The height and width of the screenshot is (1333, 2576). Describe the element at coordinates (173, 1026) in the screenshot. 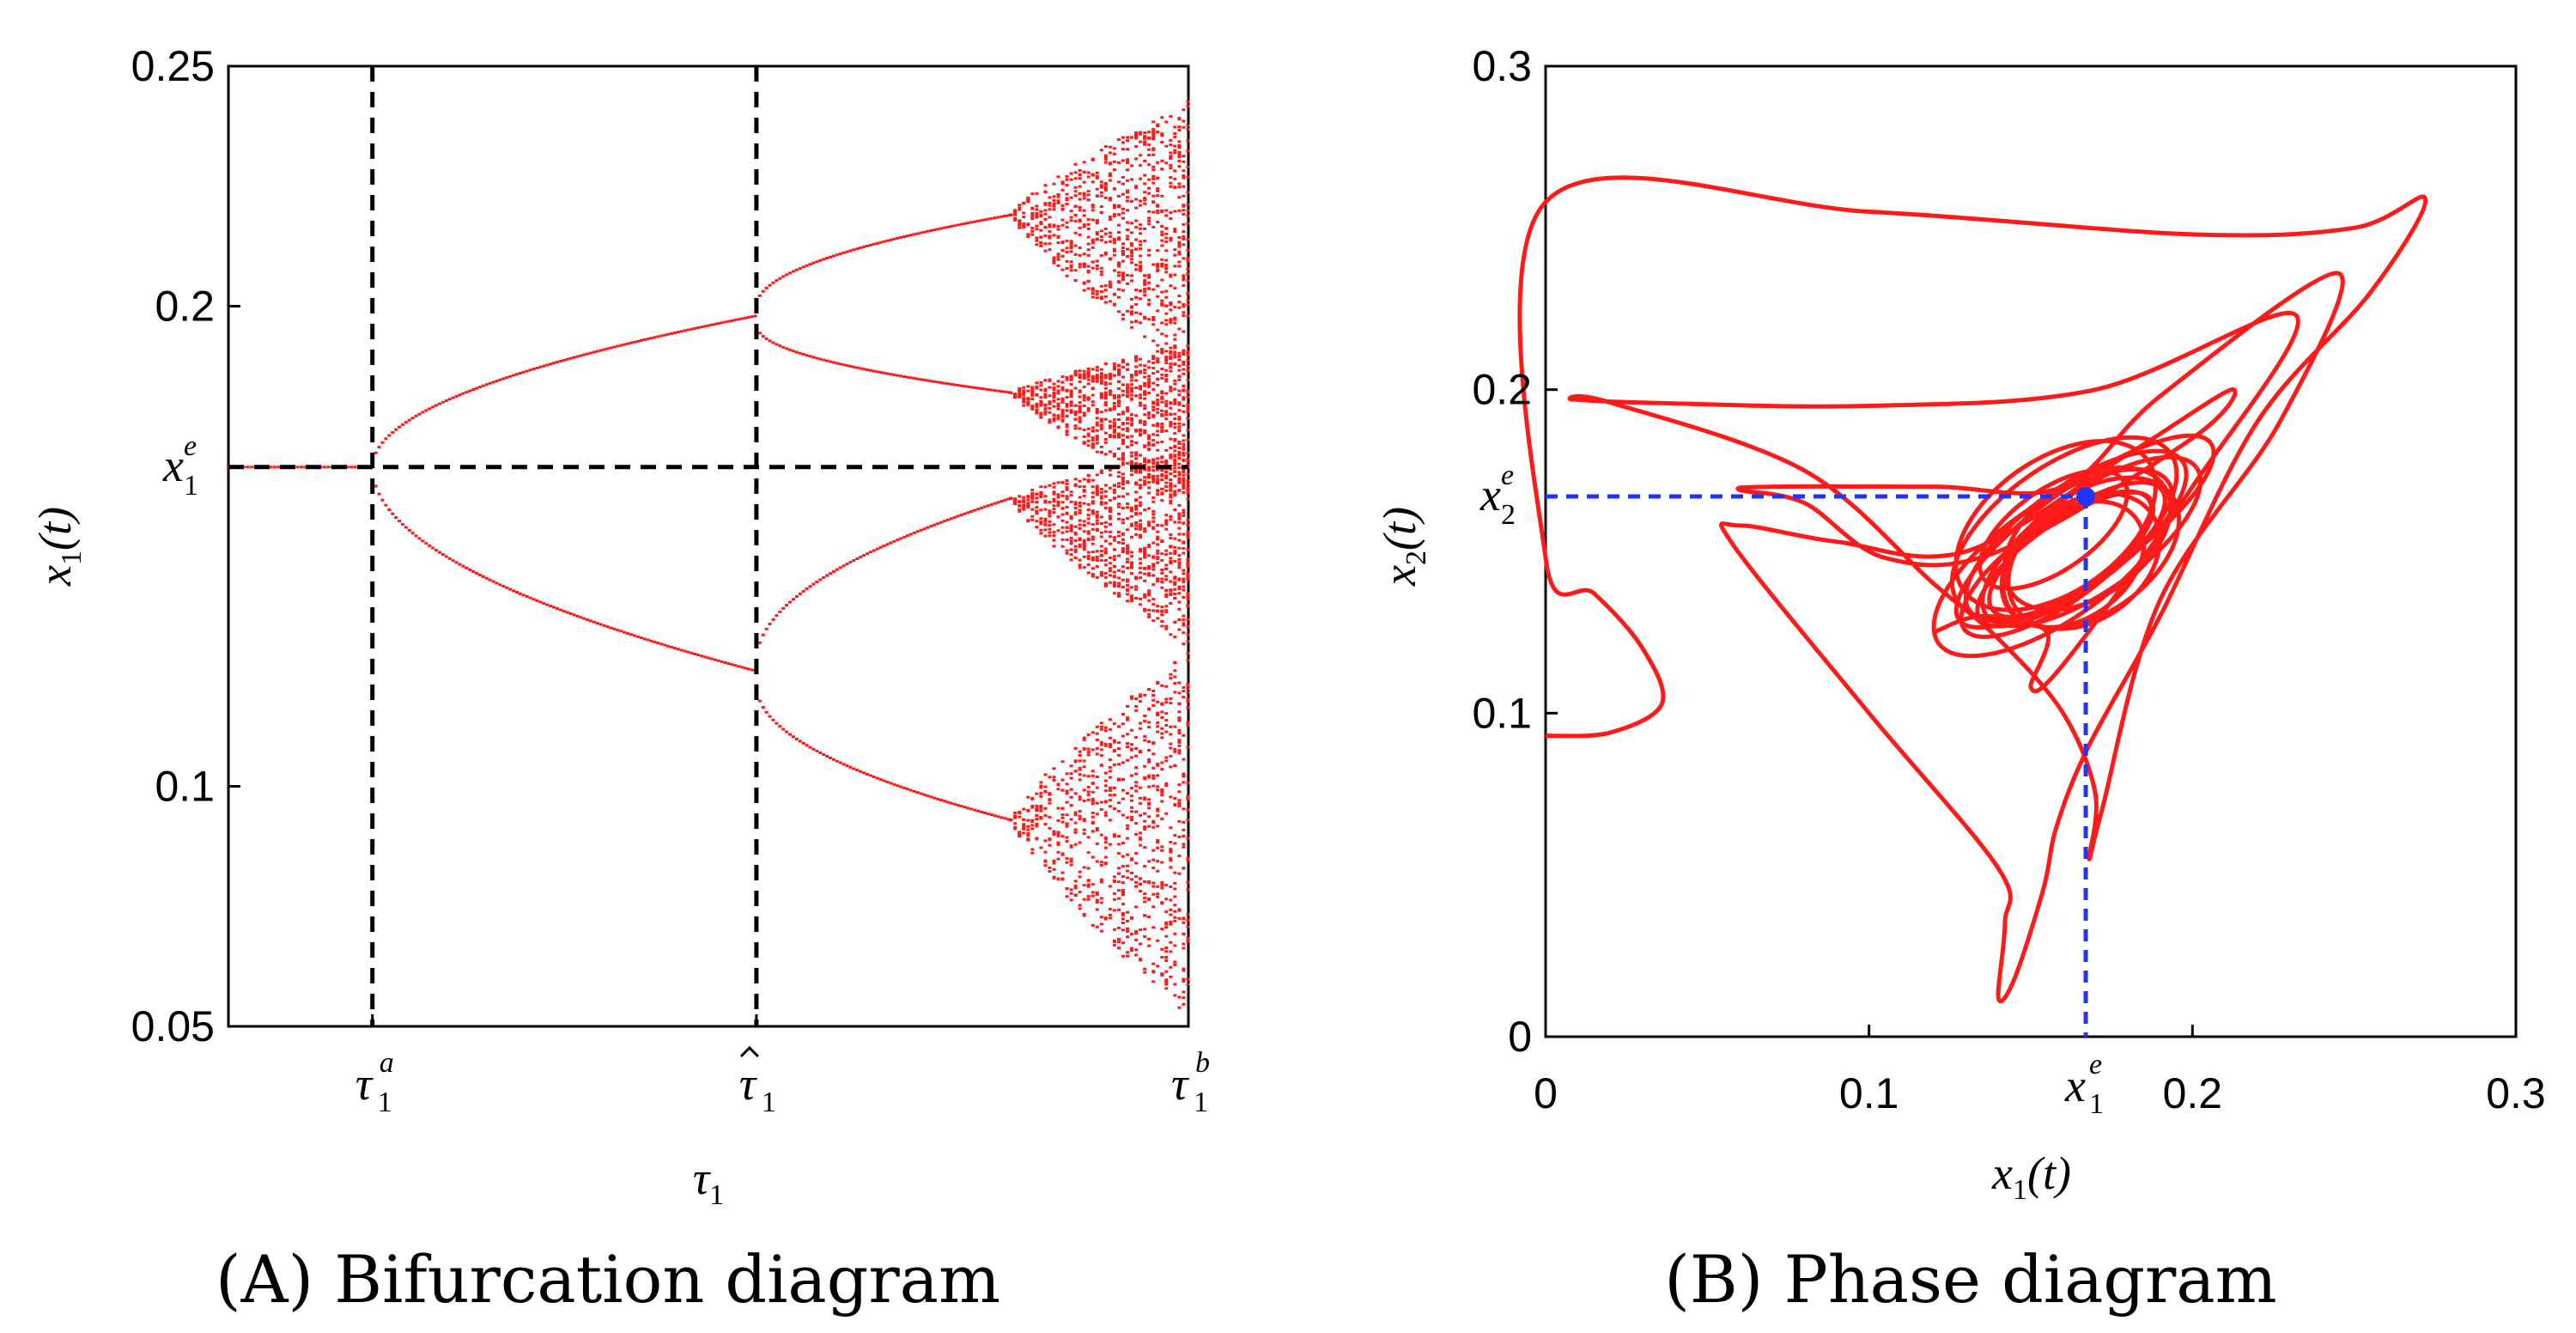

I see `y-tick-label: 0.05` at that location.